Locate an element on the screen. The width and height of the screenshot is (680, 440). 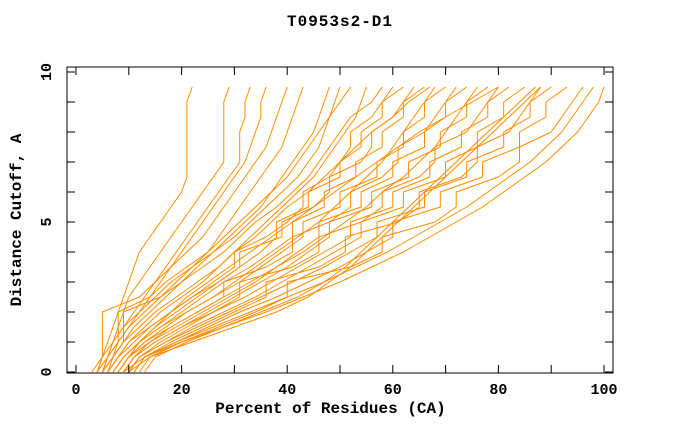
x-axis-label: Percent of Residues (CA) is located at coordinates (330, 409).